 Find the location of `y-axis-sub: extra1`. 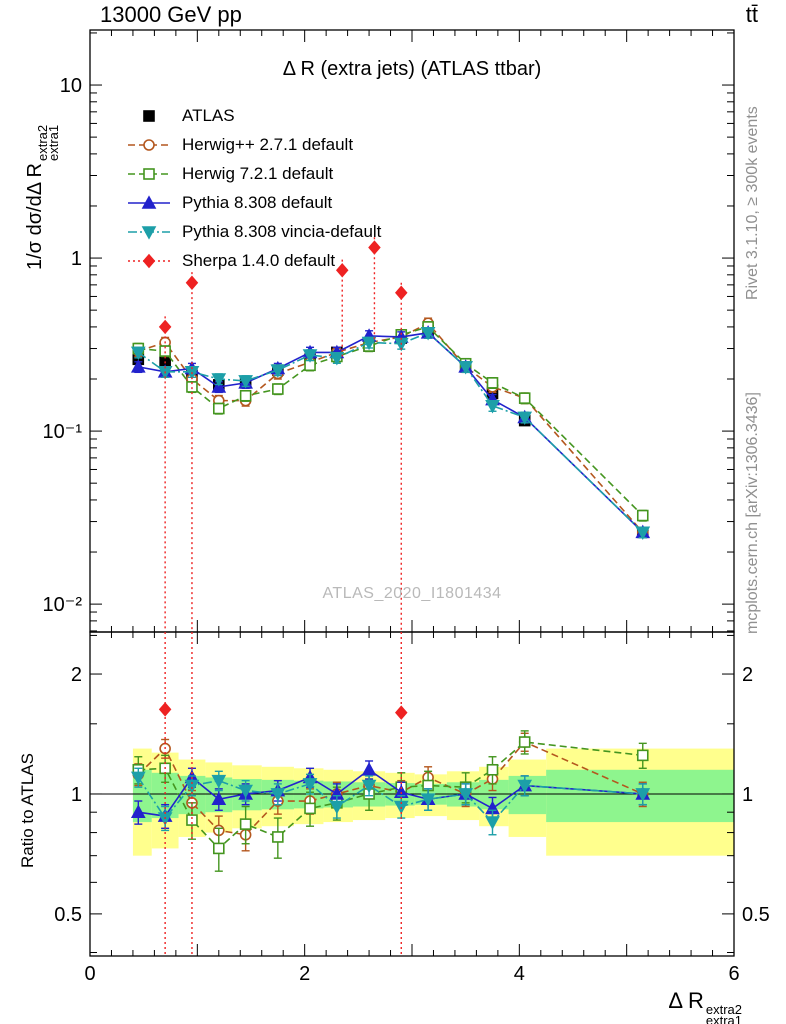

y-axis-sub: extra1 is located at coordinates (53, 143).